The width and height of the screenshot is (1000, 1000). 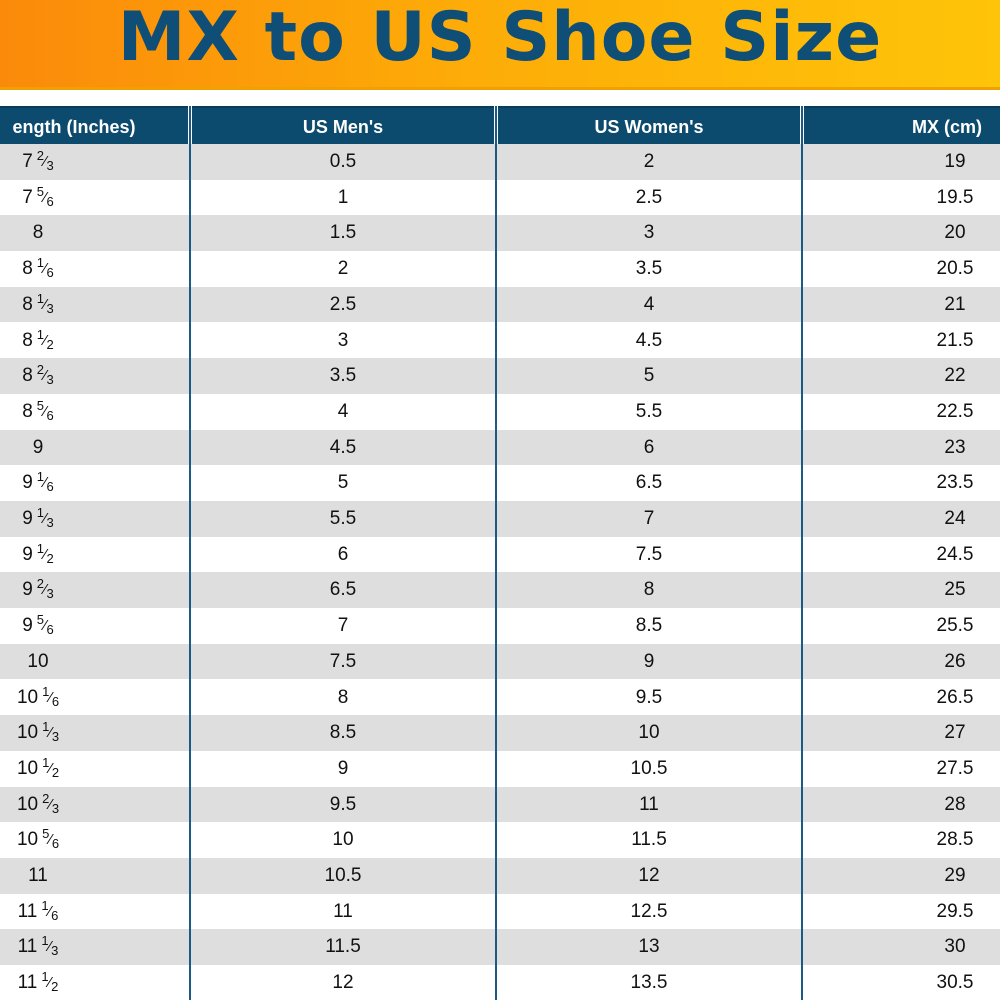 I want to click on cell-foot-length-inches: 8 1⁄6, so click(x=38, y=269).